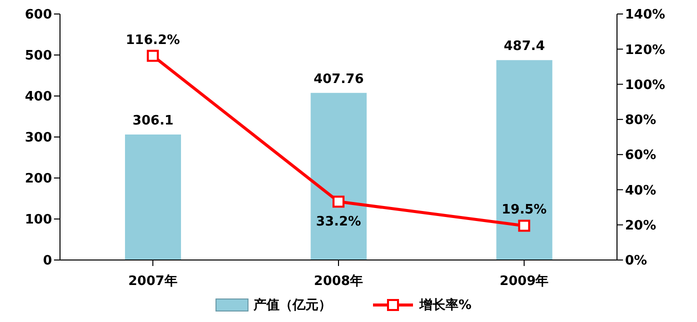  What do you see at coordinates (47, 261) in the screenshot?
I see `y-tick-label: 0` at bounding box center [47, 261].